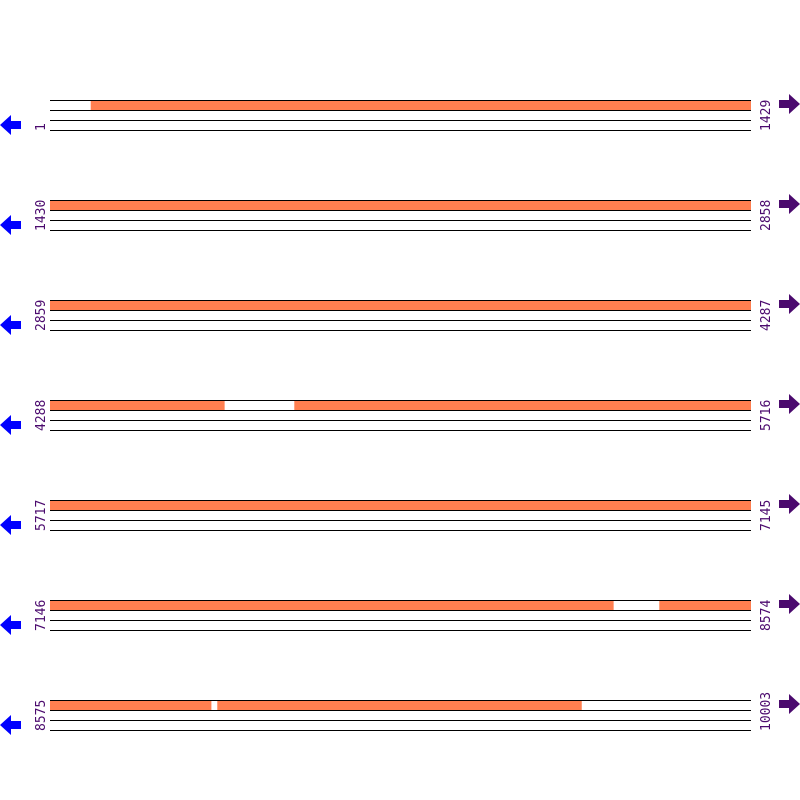 The image size is (800, 800). What do you see at coordinates (766, 115) in the screenshot?
I see `row-end-label: 1429` at bounding box center [766, 115].